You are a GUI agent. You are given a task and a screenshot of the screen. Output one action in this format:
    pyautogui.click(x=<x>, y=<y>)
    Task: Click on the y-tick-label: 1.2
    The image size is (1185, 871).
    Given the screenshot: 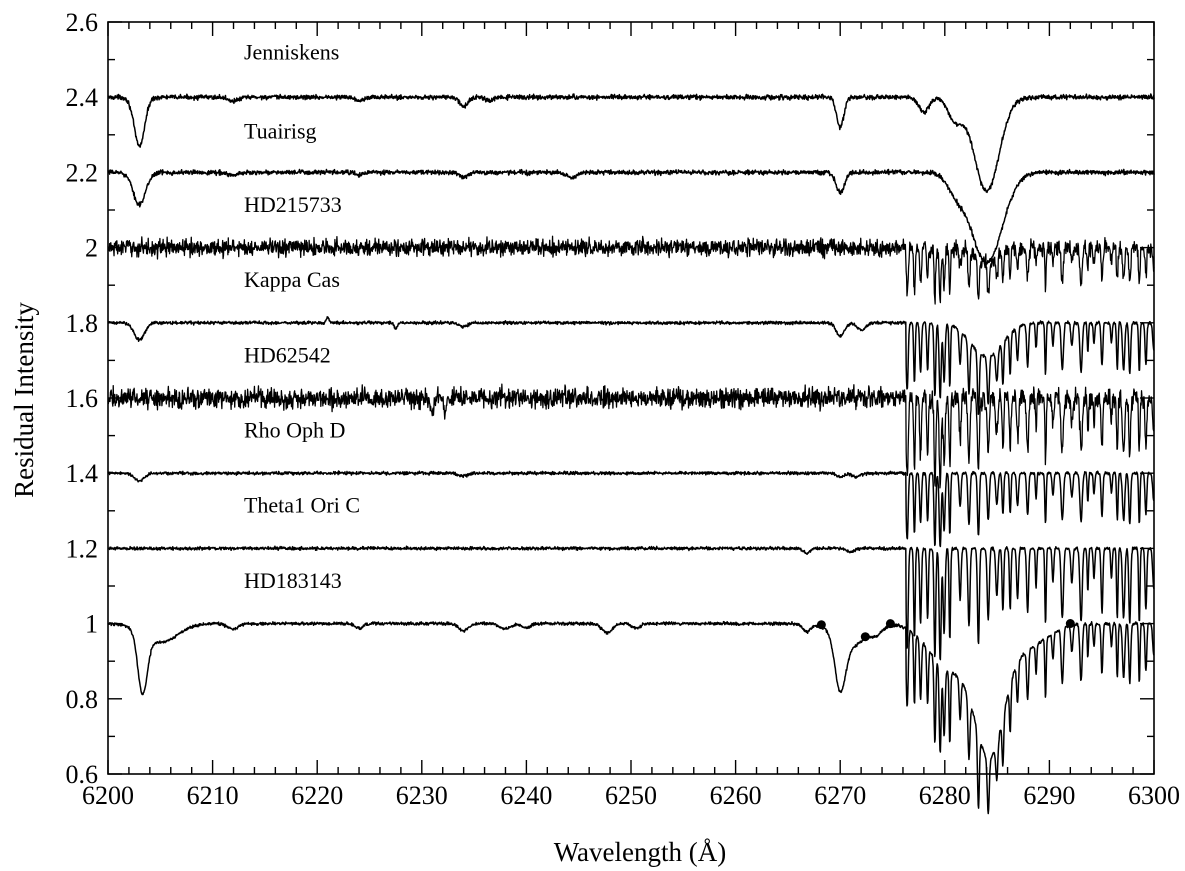 What is the action you would take?
    pyautogui.click(x=82, y=548)
    